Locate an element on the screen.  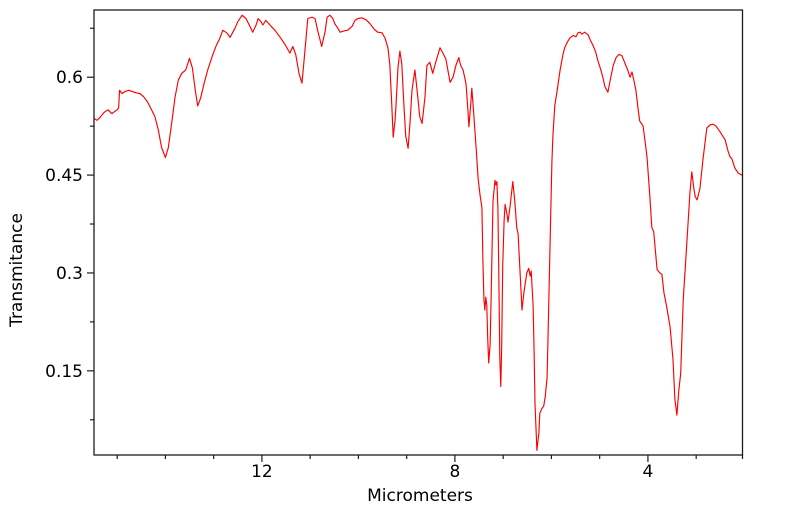
y-tick-label: 0.15 is located at coordinates (64, 372).